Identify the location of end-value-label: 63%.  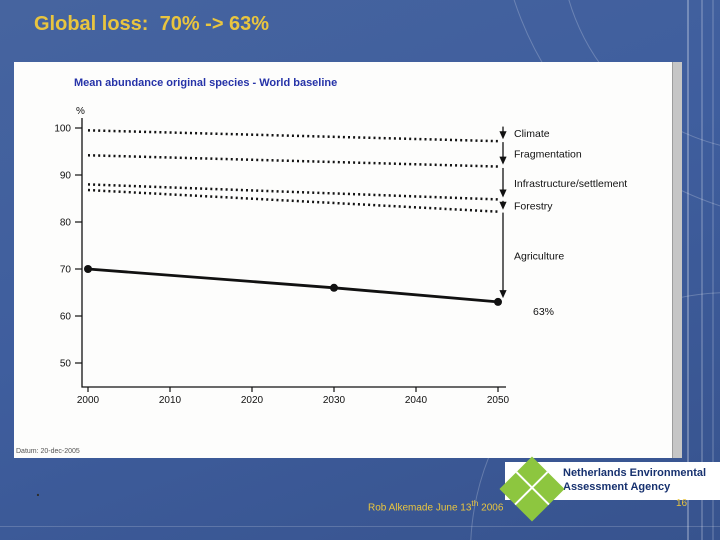
(543, 312).